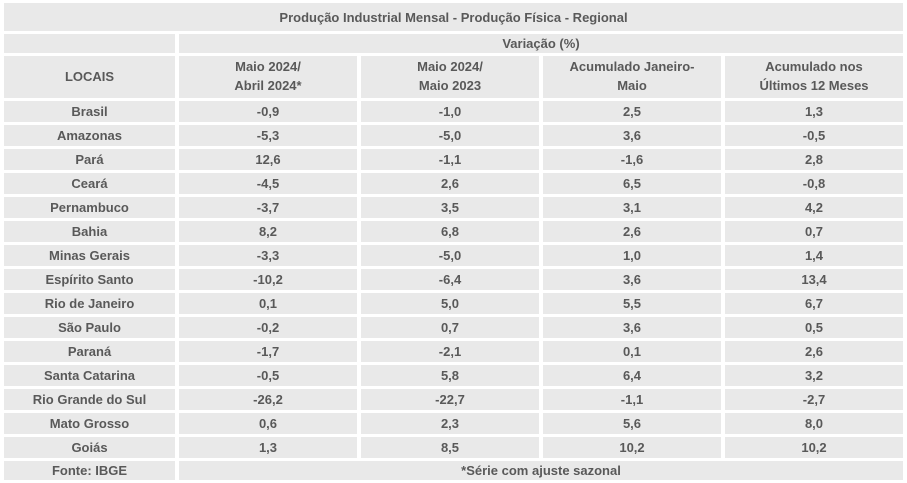  What do you see at coordinates (89, 423) in the screenshot?
I see `row-label: Mato Grosso` at bounding box center [89, 423].